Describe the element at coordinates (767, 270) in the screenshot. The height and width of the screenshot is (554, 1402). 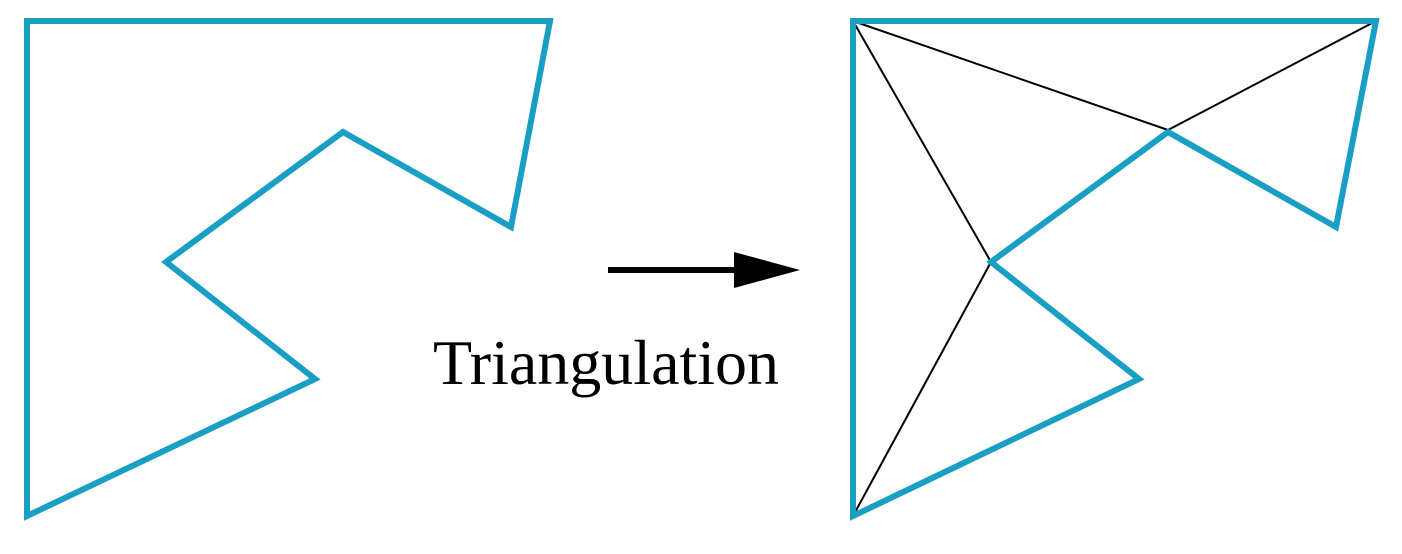
I see `right-arrow-icon` at that location.